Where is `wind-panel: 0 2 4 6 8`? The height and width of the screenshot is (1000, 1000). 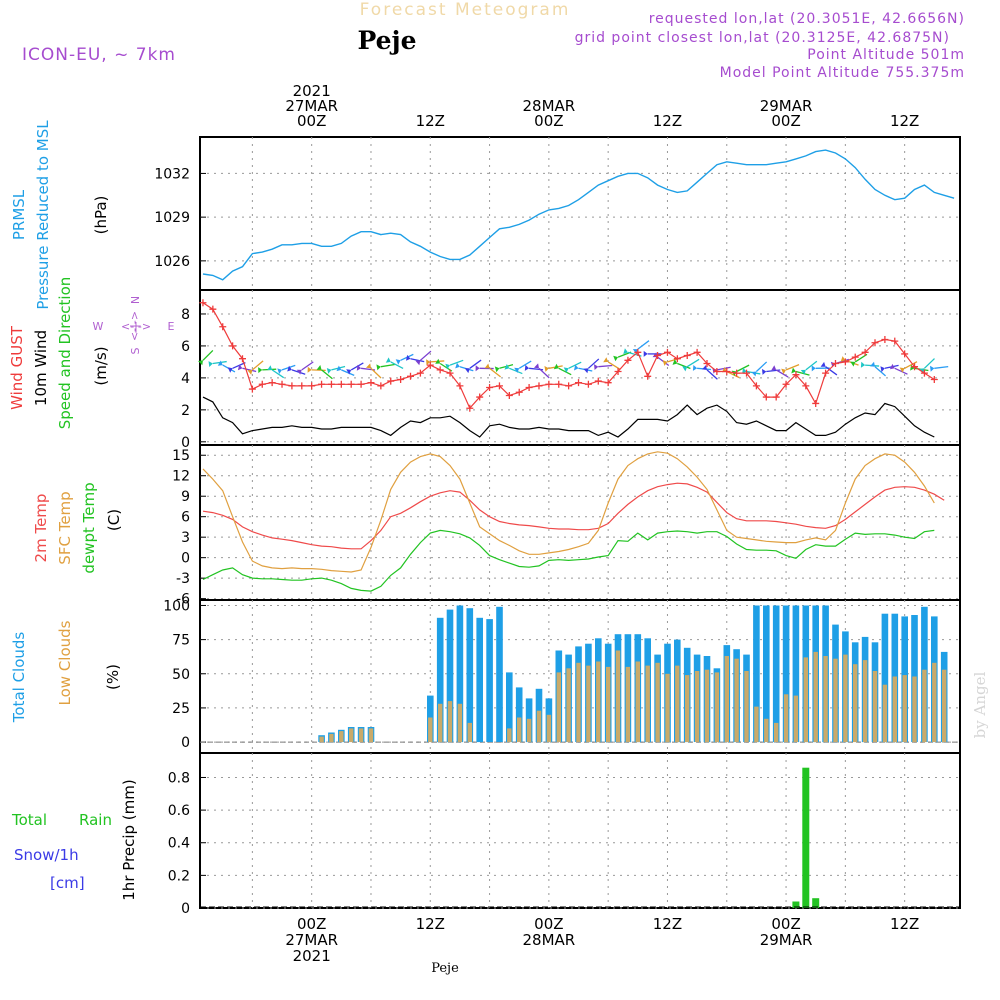
wind-panel: 0 2 4 6 8 is located at coordinates (571, 370).